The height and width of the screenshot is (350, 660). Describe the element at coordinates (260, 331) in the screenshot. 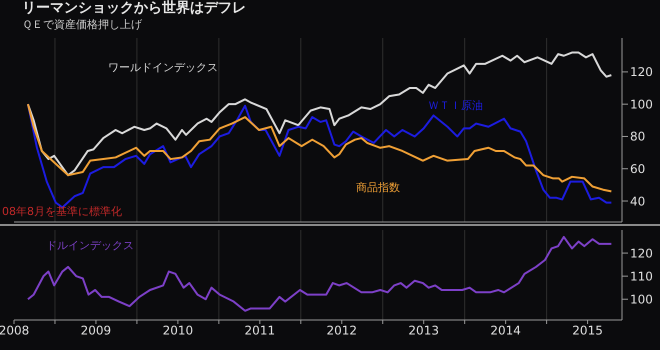

I see `x-tick-label: 2011` at that location.